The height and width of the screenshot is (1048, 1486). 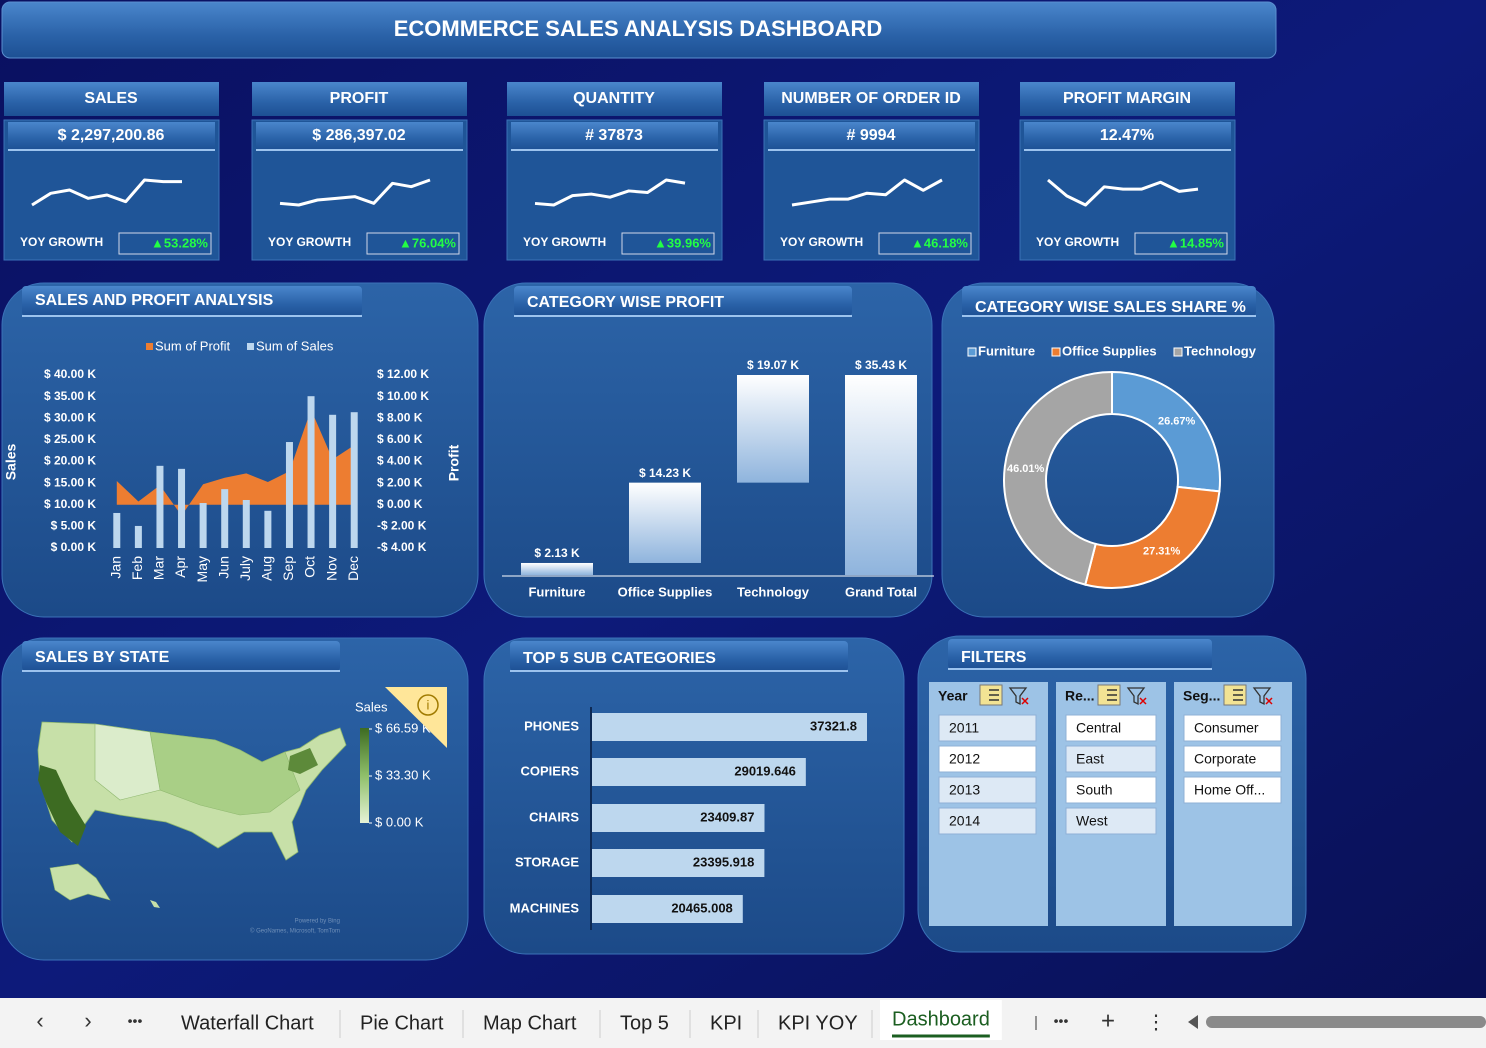 I want to click on active-tab-bg, so click(x=941, y=1020).